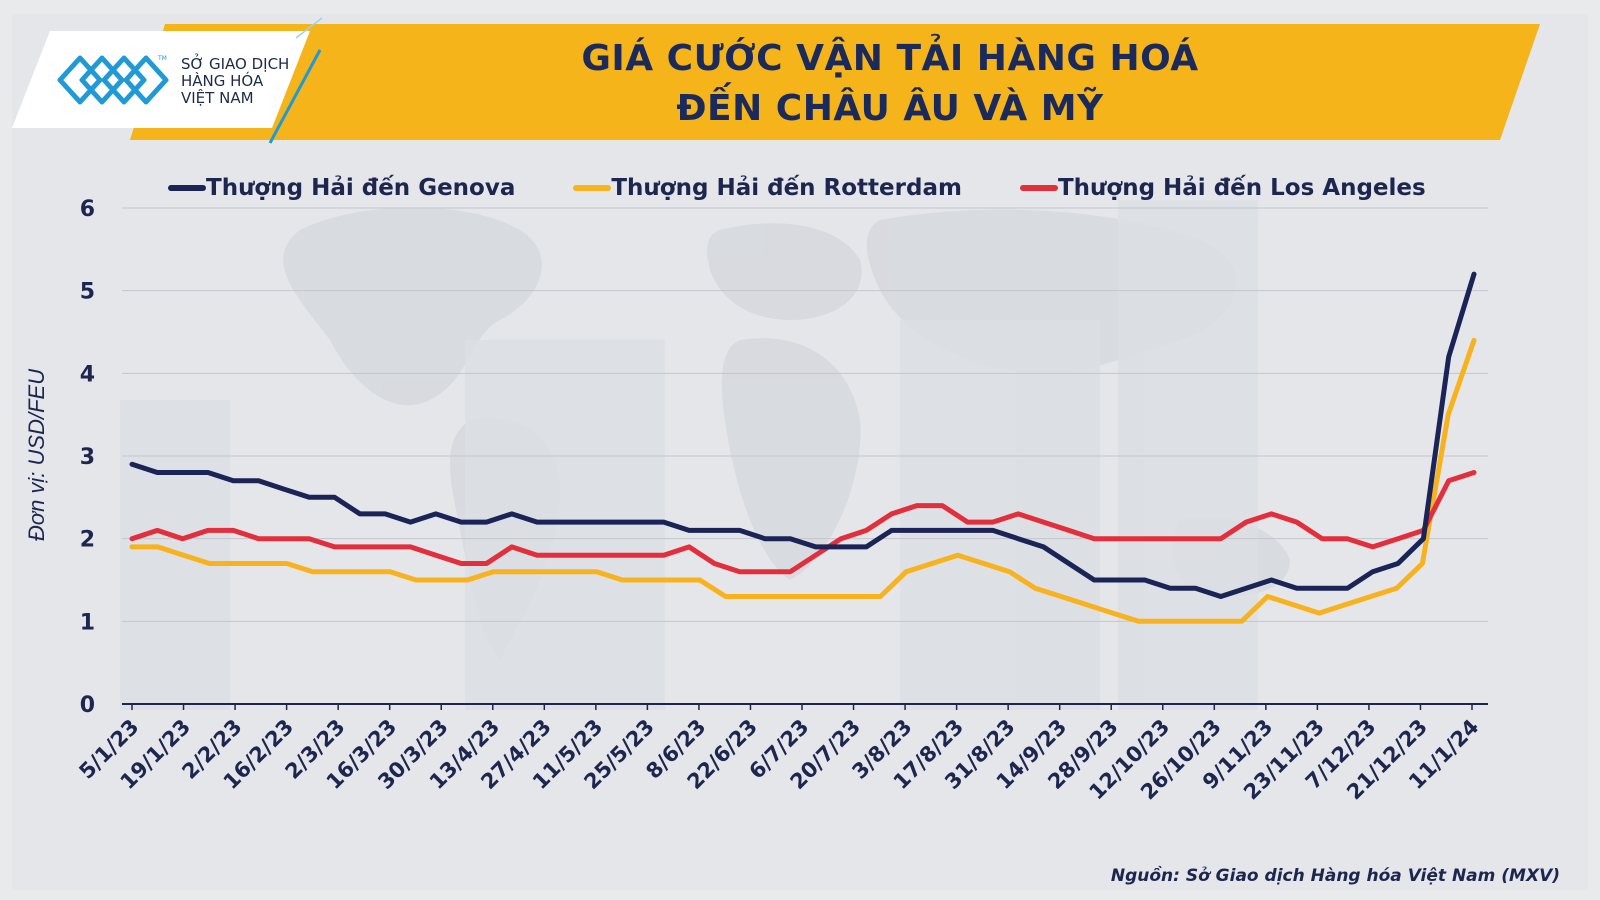 Image resolution: width=1600 pixels, height=900 pixels. What do you see at coordinates (803, 522) in the screenshot?
I see `series-line-los-angeles` at bounding box center [803, 522].